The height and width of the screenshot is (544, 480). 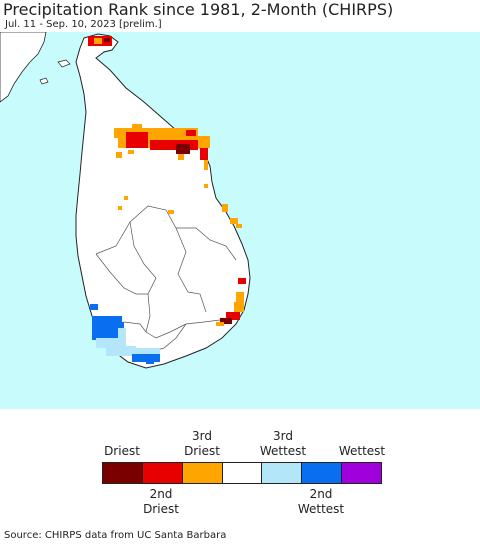 I want to click on legend-swatch-3rd-driest, so click(x=202, y=473).